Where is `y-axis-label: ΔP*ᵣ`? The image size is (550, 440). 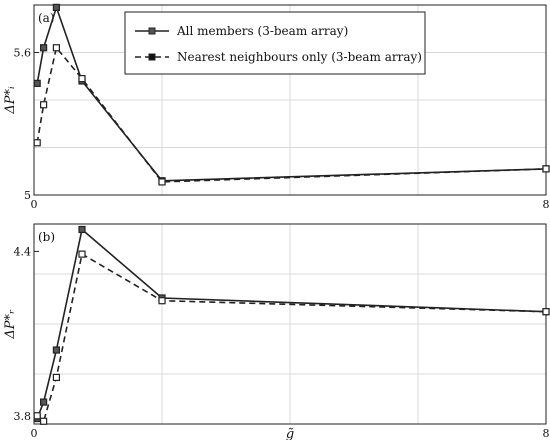 y-axis-label: ΔP*ᵣ is located at coordinates (10, 324).